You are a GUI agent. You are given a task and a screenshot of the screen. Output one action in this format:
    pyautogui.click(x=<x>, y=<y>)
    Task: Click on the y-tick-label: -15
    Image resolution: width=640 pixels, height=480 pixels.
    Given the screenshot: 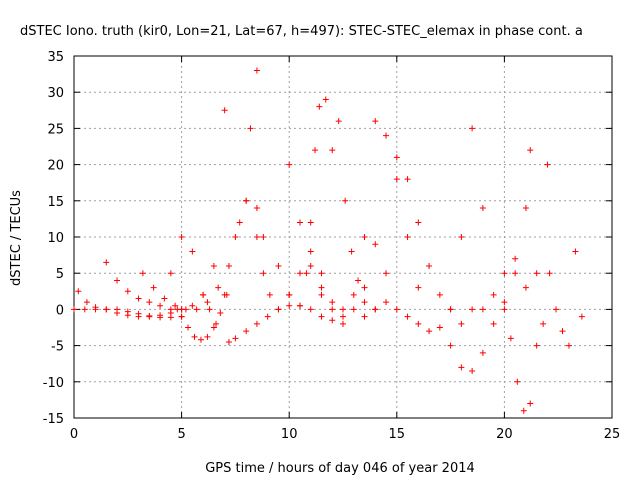 What is the action you would take?
    pyautogui.click(x=53, y=419)
    